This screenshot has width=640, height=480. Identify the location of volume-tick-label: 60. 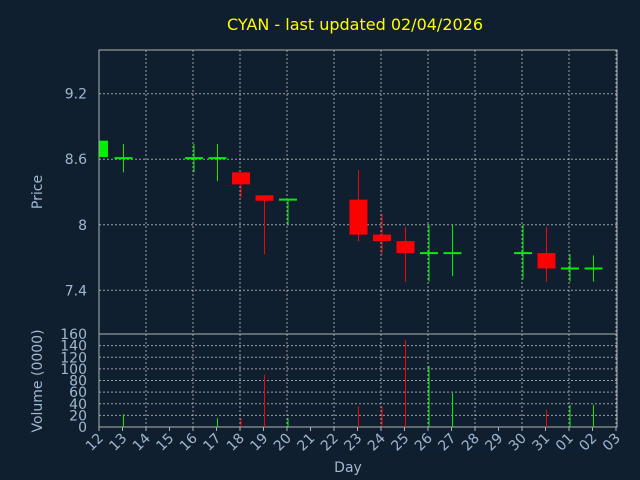
(78, 393).